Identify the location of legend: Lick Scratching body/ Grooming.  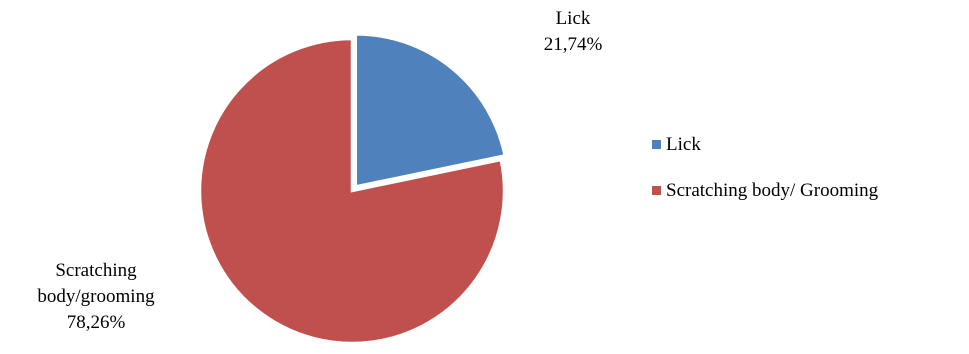
(765, 167).